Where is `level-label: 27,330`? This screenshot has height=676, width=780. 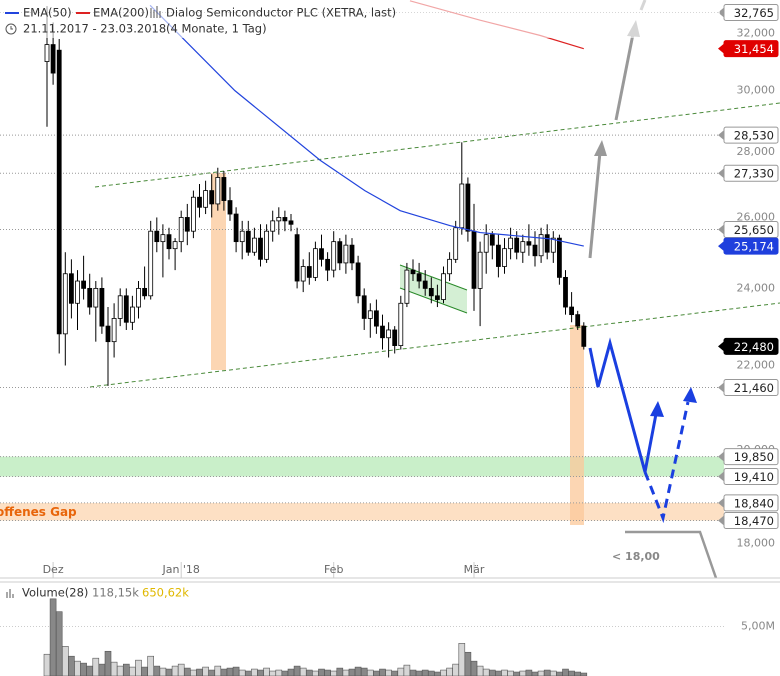
level-label: 27,330 is located at coordinates (754, 174).